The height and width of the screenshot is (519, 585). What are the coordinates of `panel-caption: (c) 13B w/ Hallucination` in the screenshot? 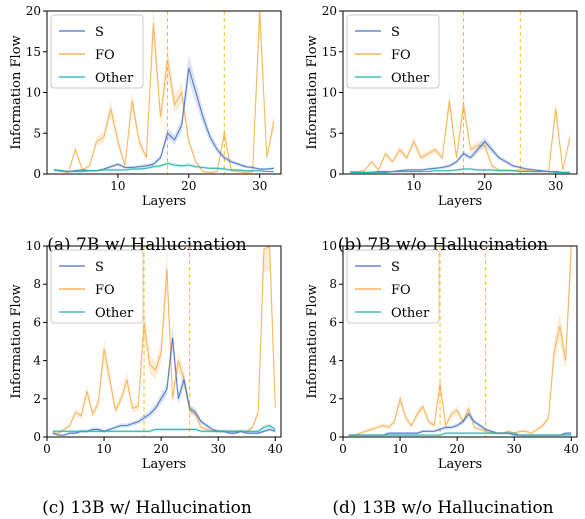 It's located at (147, 508).